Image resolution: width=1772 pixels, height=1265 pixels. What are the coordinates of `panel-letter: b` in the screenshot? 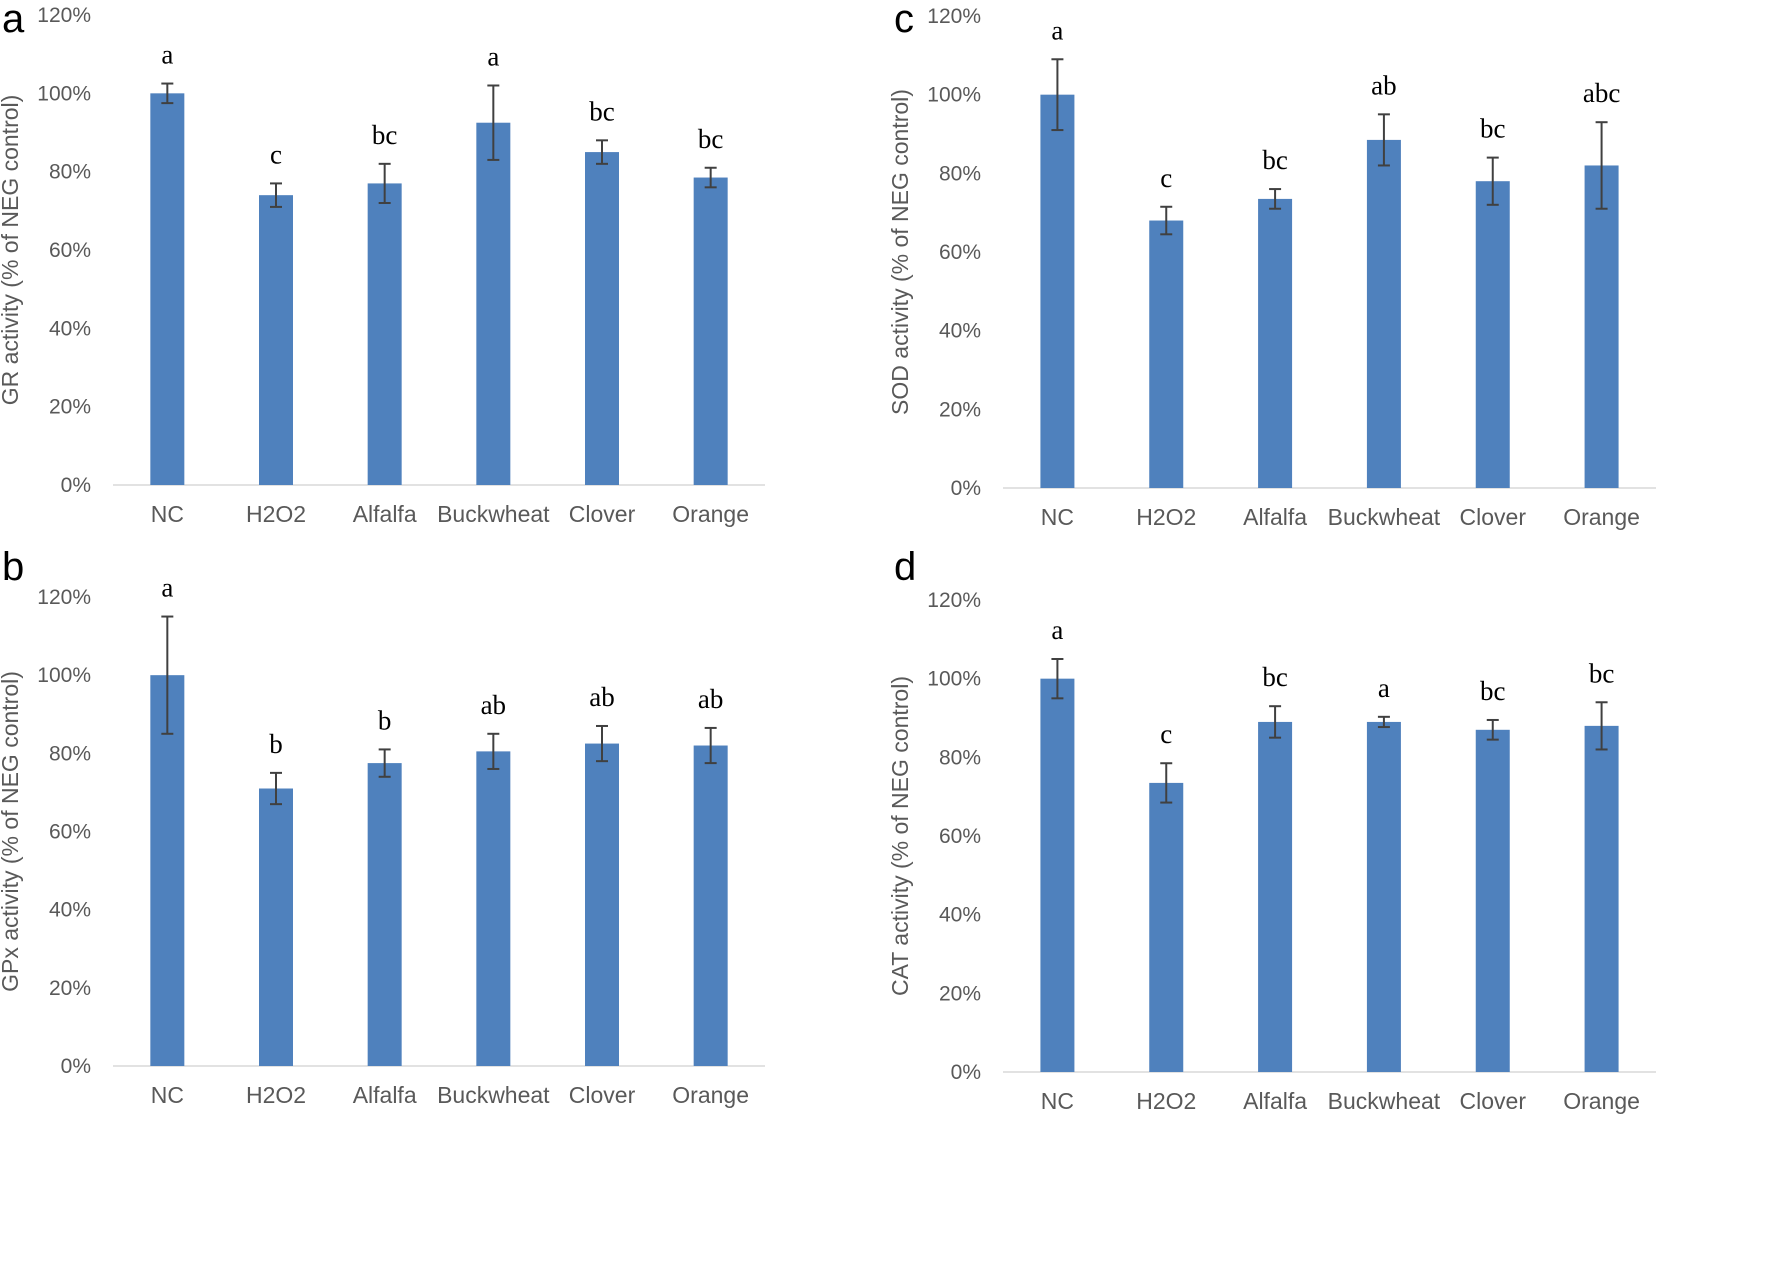 It's located at (13, 567).